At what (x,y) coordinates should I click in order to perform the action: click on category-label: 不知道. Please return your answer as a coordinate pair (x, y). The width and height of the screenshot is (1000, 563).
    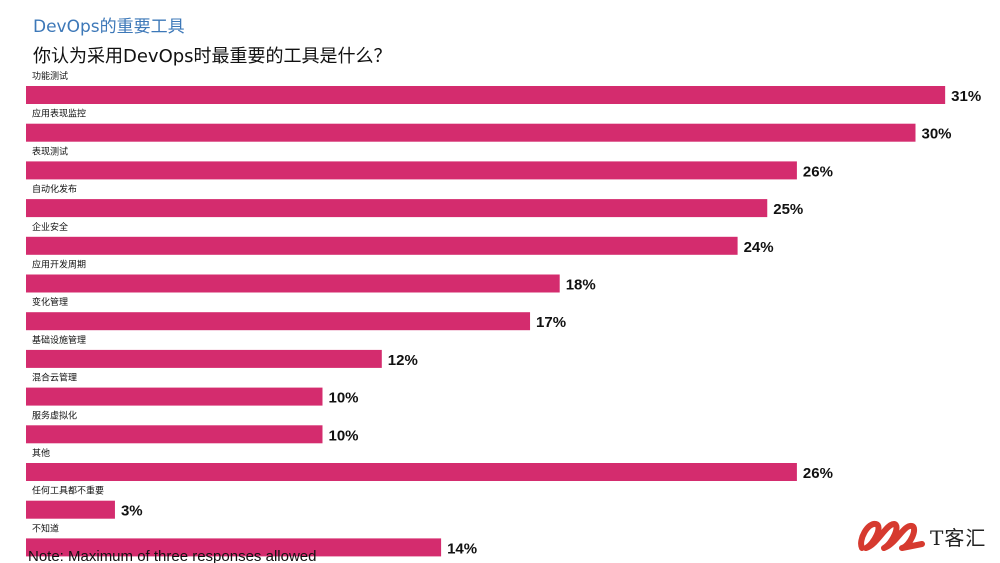
    Looking at the image, I should click on (45, 528).